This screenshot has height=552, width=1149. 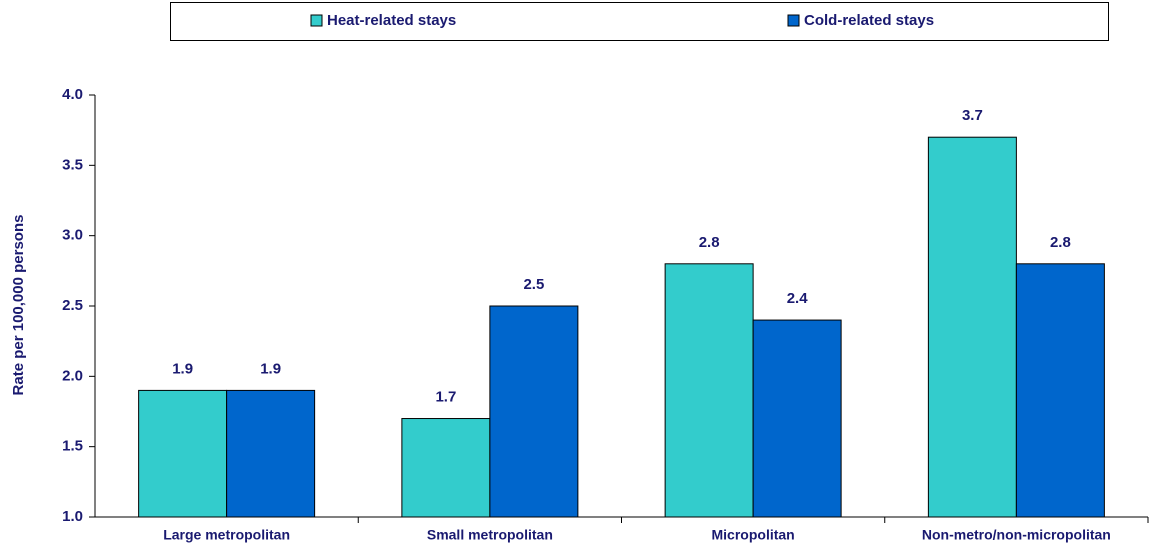 What do you see at coordinates (490, 535) in the screenshot?
I see `x-tick-label: Small metropolitan` at bounding box center [490, 535].